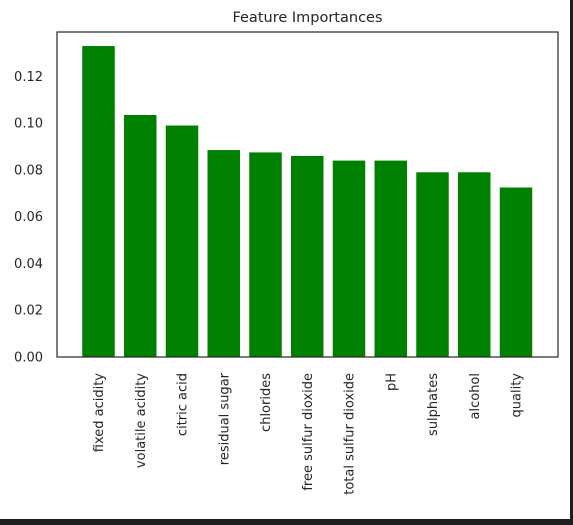  What do you see at coordinates (183, 404) in the screenshot?
I see `x-tick-label: citric acid` at bounding box center [183, 404].